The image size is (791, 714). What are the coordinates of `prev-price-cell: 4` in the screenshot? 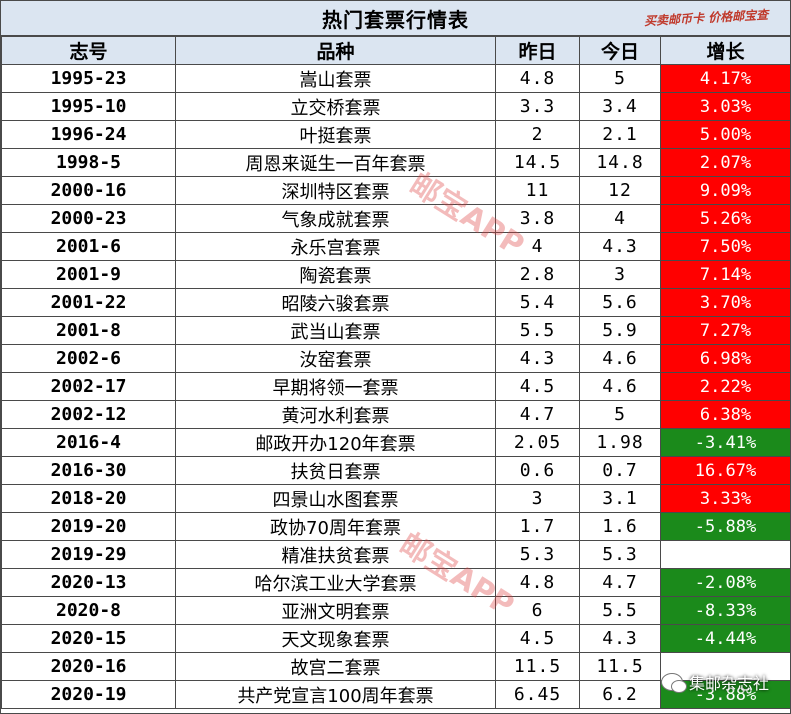 It's located at (537, 246).